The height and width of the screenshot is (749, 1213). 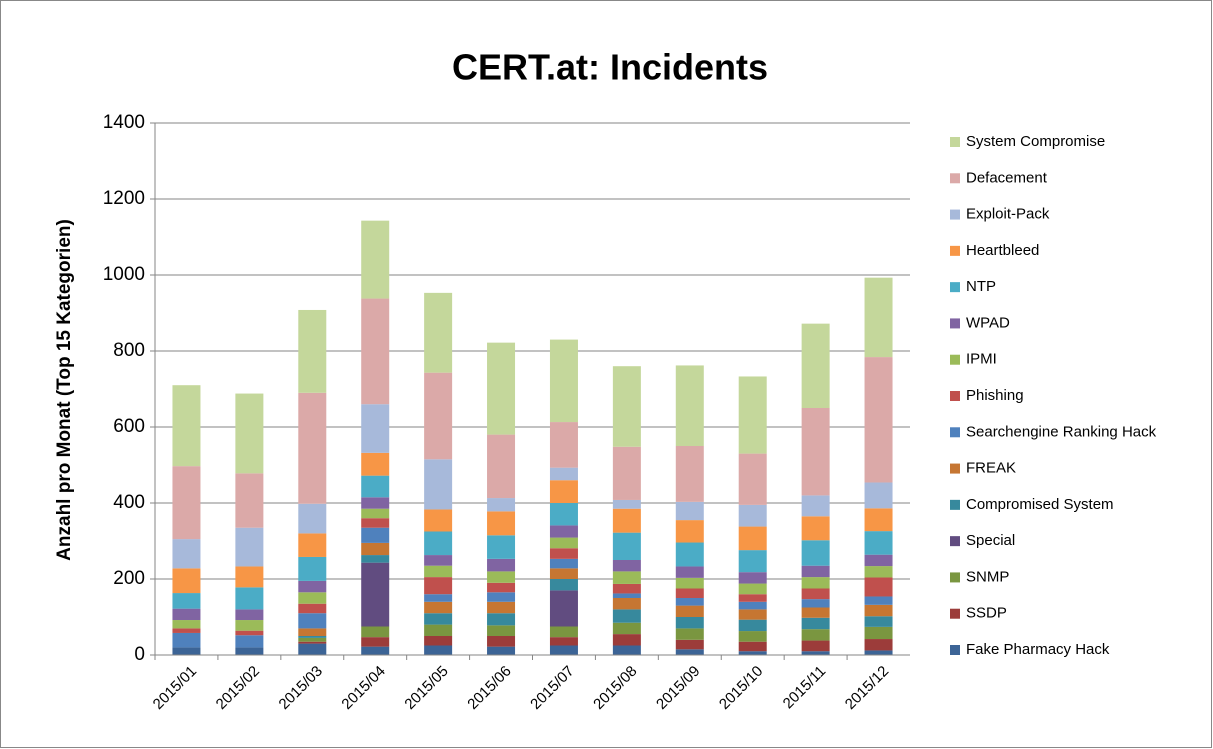 I want to click on chart-title: CERT.at: Incidents, so click(x=610, y=67).